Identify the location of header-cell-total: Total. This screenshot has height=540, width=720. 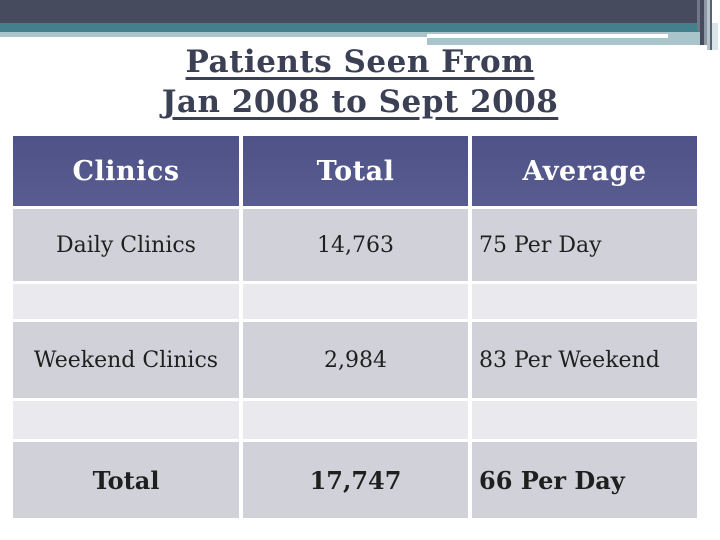
(355, 171).